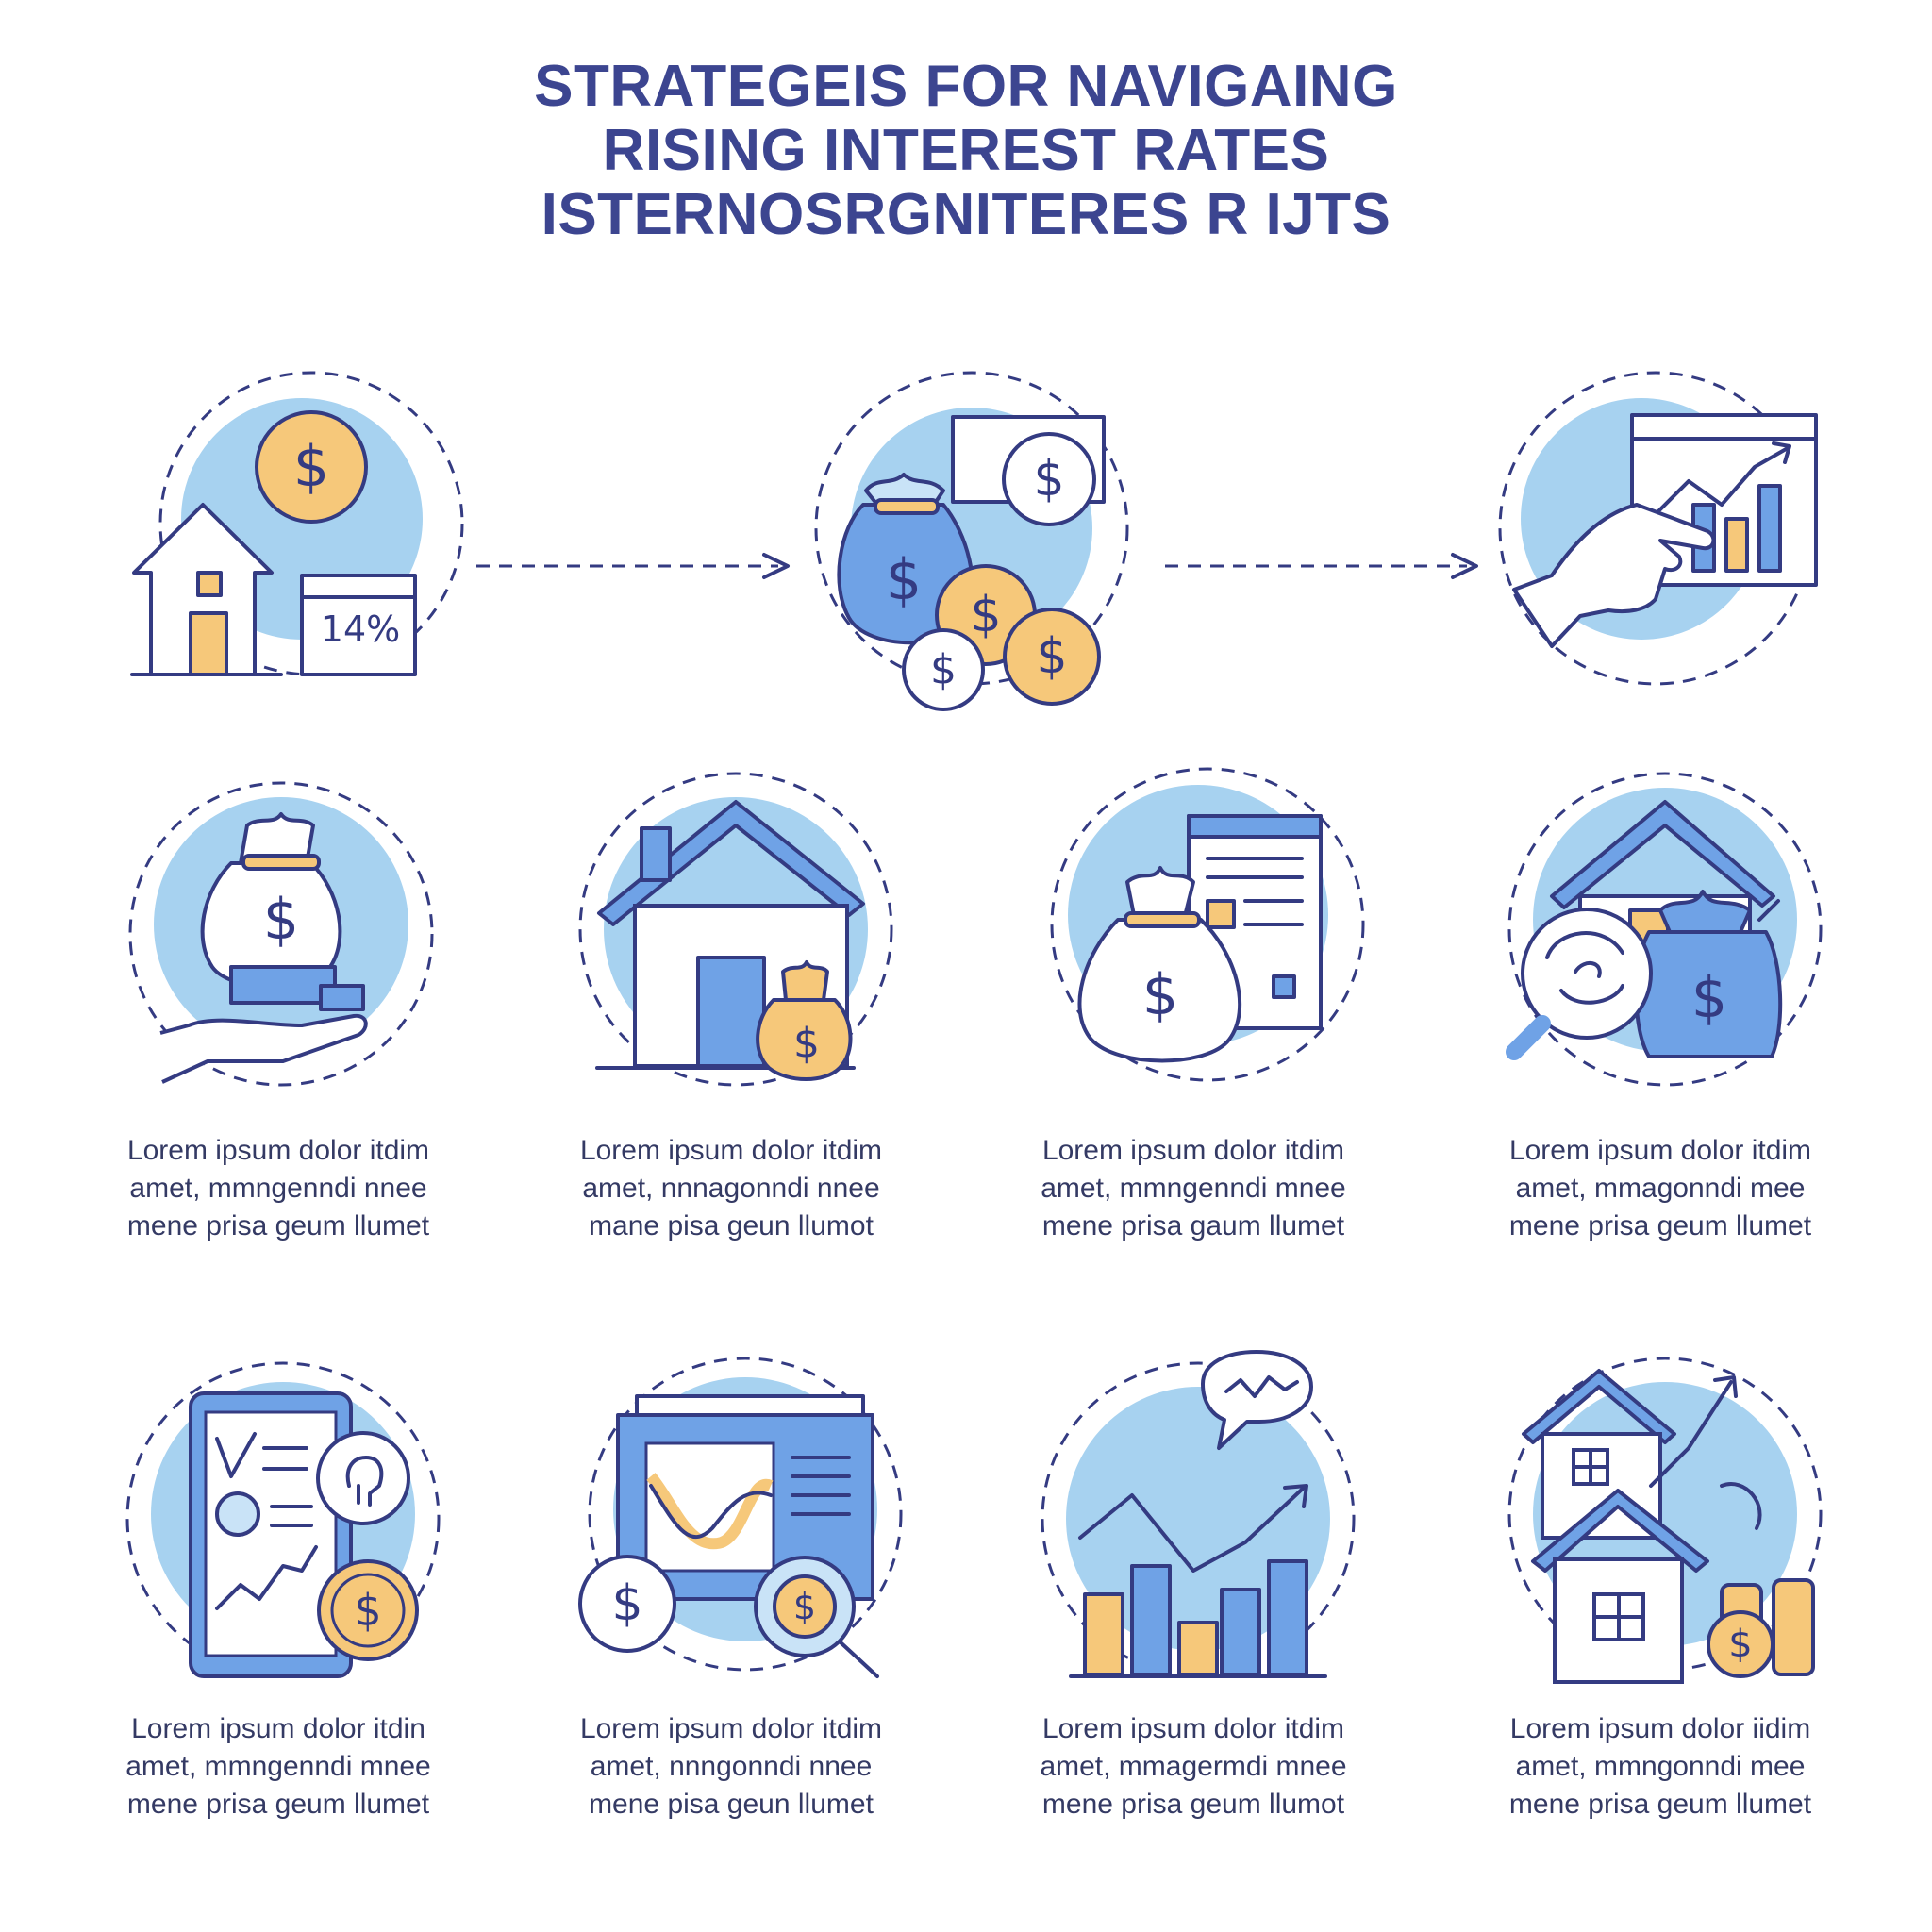  I want to click on money-bag-coins-icon: $ $ $ $ $, so click(971, 541).